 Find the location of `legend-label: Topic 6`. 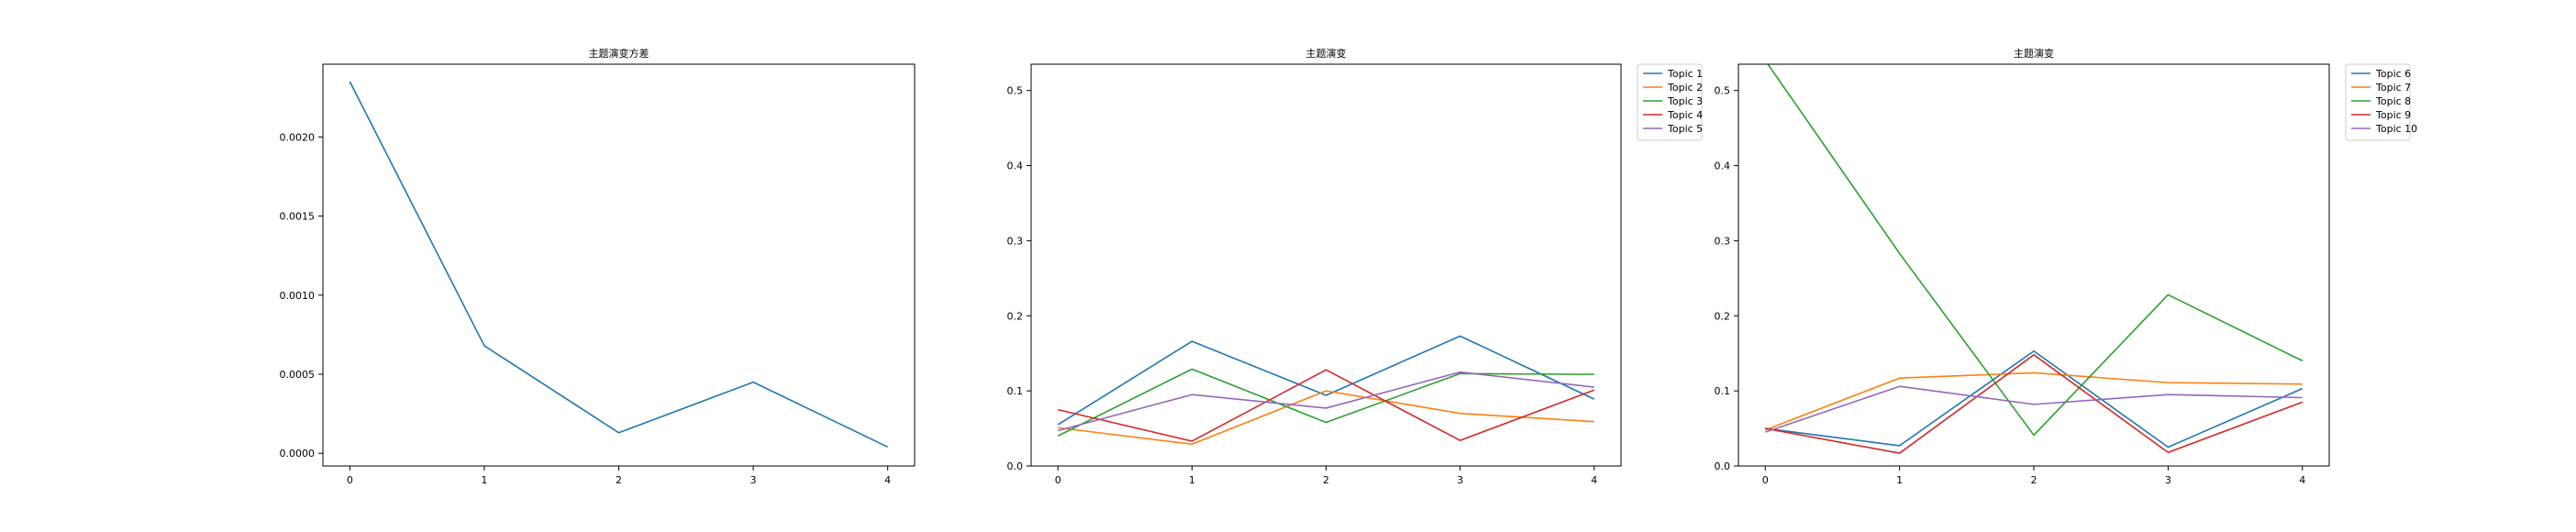

legend-label: Topic 6 is located at coordinates (2393, 74).